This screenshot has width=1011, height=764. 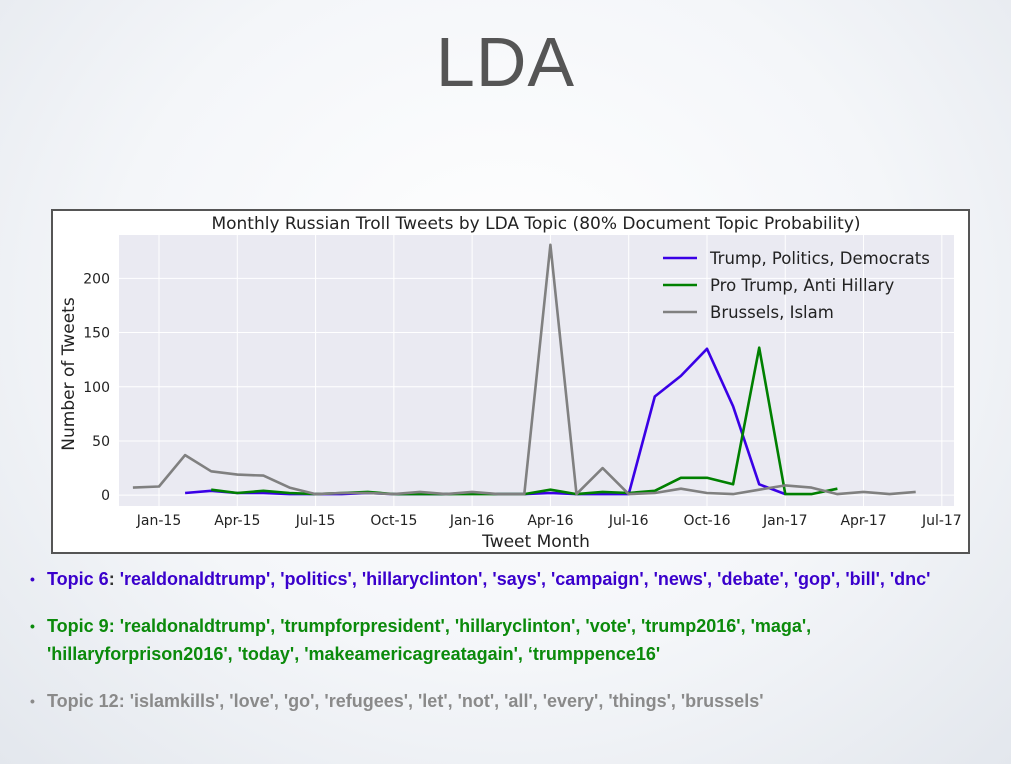 What do you see at coordinates (535, 542) in the screenshot?
I see `x-axis-label: Tweet Month` at bounding box center [535, 542].